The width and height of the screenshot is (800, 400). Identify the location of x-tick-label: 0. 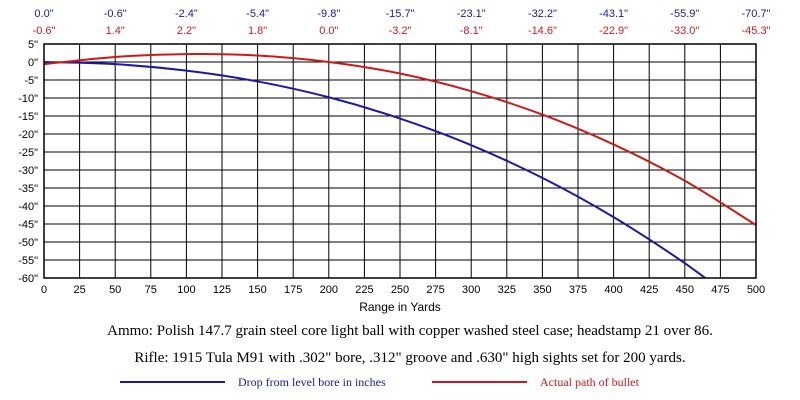
(44, 290).